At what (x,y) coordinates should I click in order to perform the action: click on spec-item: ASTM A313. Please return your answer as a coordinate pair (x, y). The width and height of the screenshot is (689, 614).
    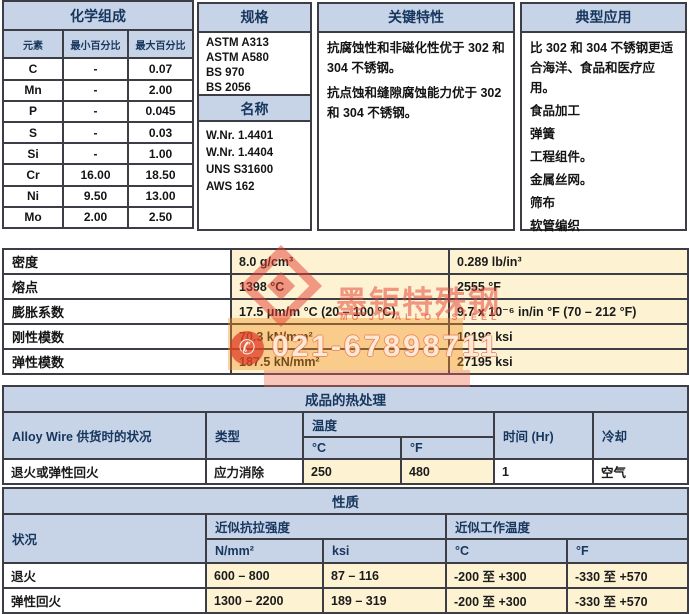
    Looking at the image, I should click on (237, 43).